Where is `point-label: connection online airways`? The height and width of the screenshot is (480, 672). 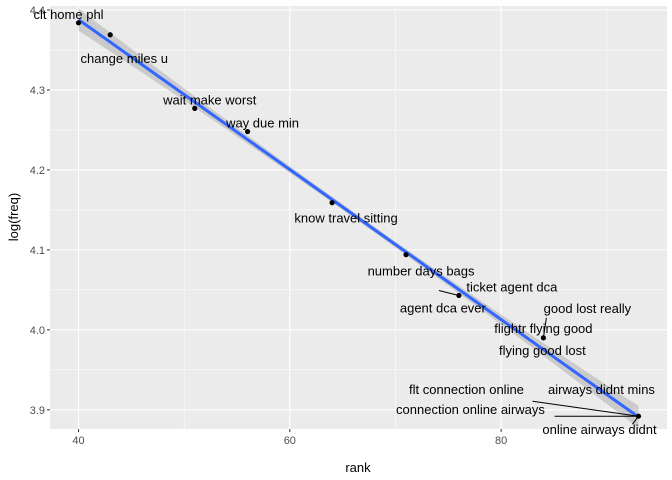
point-label: connection online airways is located at coordinates (470, 409).